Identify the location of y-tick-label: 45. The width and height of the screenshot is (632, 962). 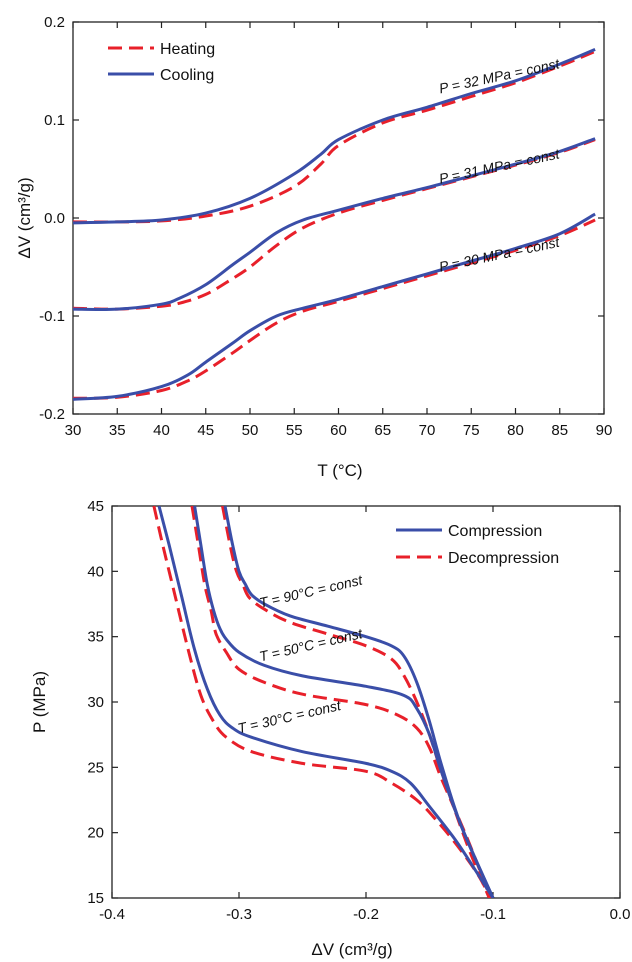
(95, 506).